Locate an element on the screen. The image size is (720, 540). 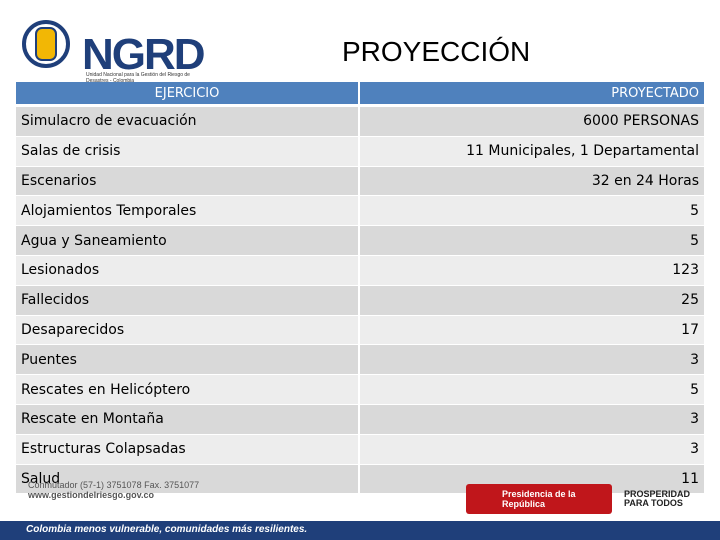
projected-cell: 32 en 24 Horas is located at coordinates (532, 181).